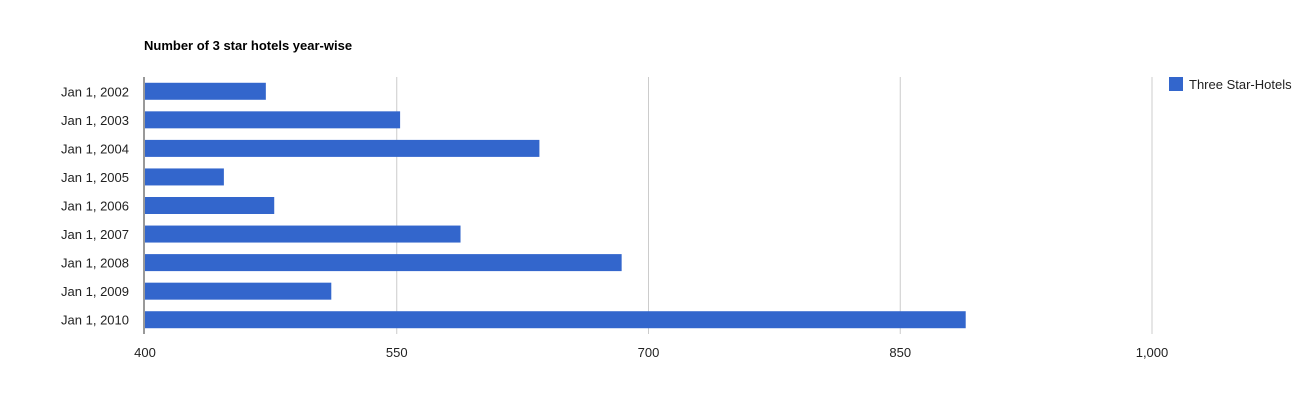 Image resolution: width=1315 pixels, height=406 pixels. Describe the element at coordinates (95, 320) in the screenshot. I see `category-label: Jan 1, 2010` at that location.